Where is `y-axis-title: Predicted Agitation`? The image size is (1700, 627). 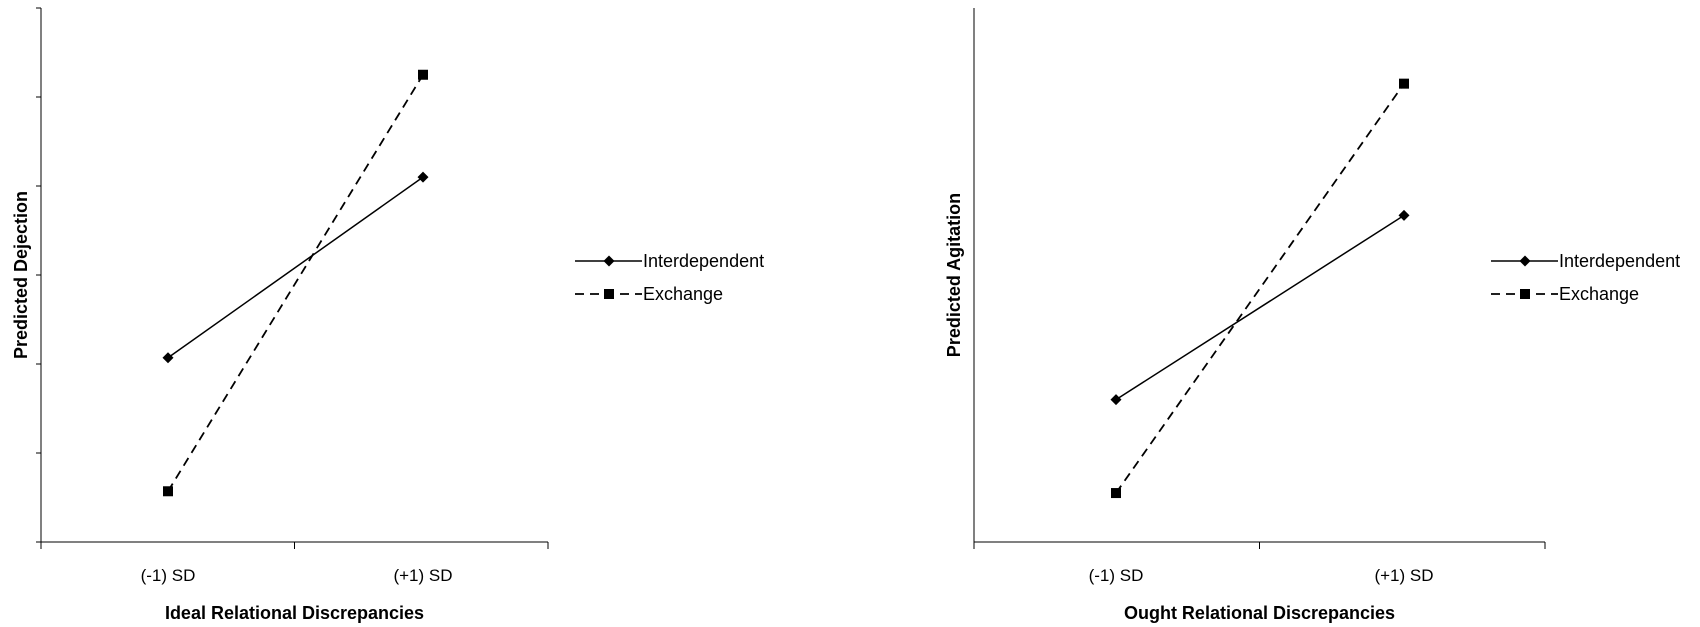 y-axis-title: Predicted Agitation is located at coordinates (954, 275).